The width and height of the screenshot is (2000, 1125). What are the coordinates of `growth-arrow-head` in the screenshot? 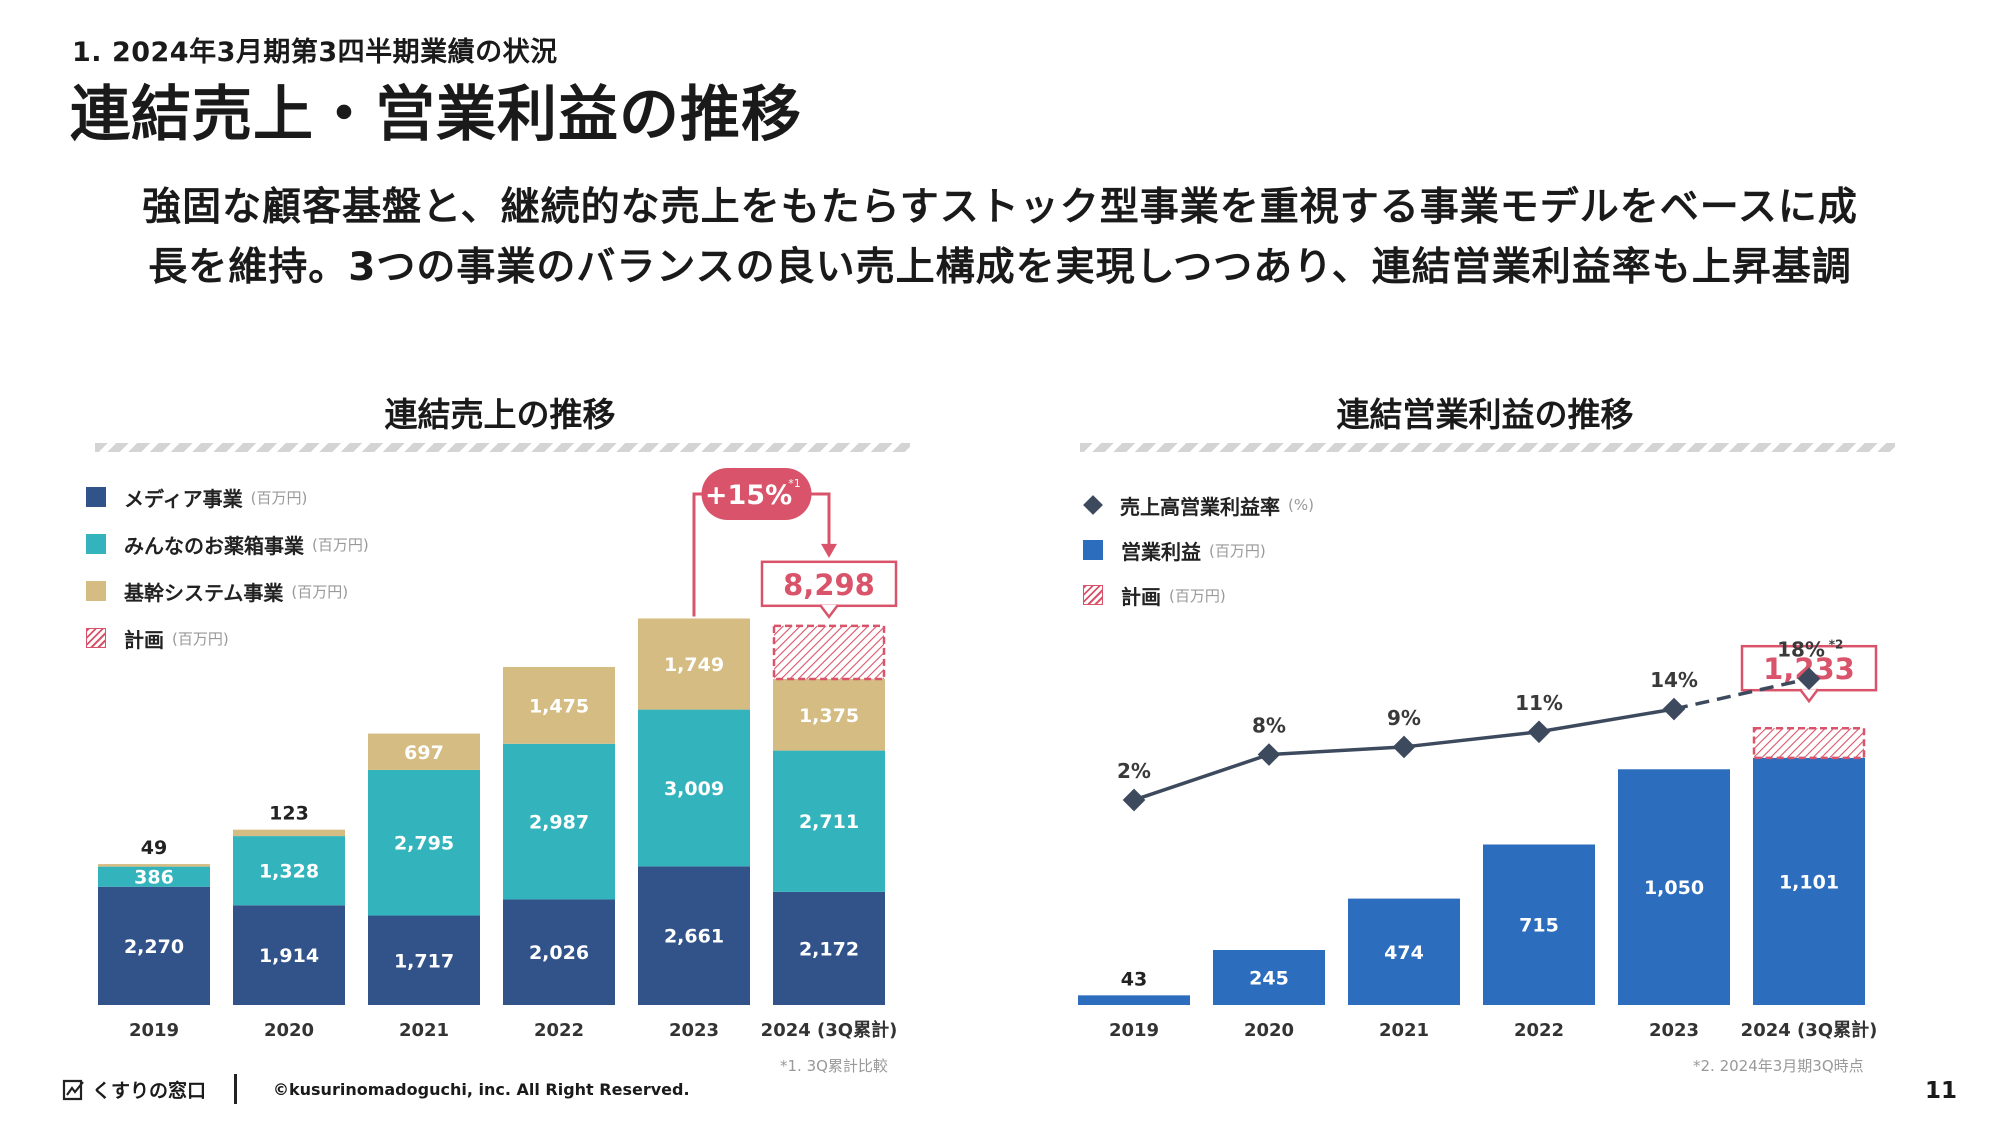 It's located at (829, 550).